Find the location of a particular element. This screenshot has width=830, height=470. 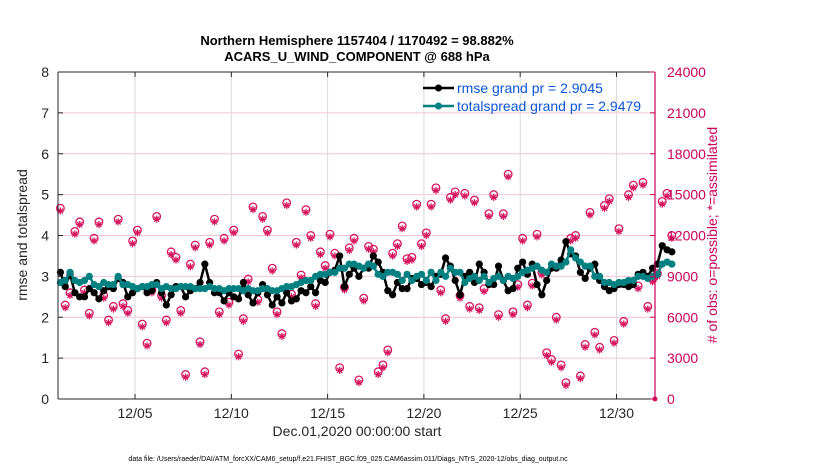

y-tick-label: 0 is located at coordinates (45, 399).